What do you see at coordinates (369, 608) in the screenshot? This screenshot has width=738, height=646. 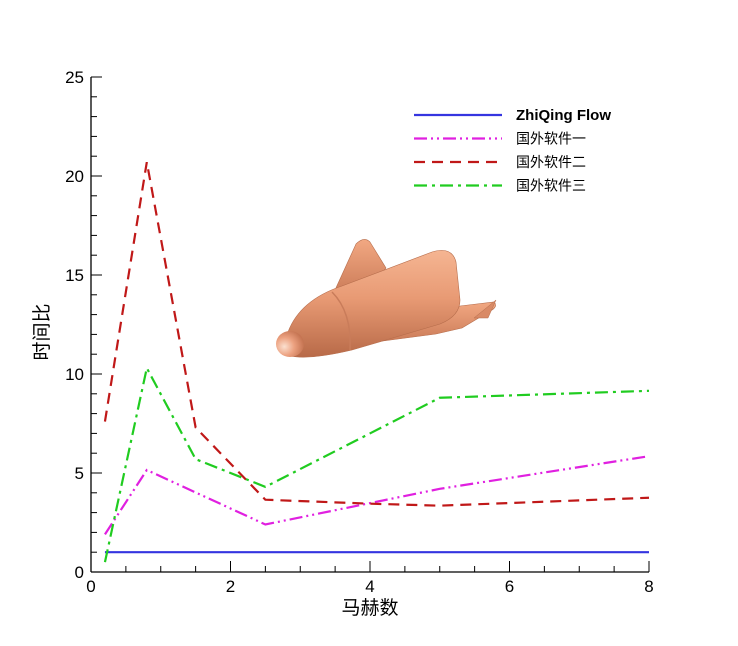 I see `x-axis-title: 马赫数` at bounding box center [369, 608].